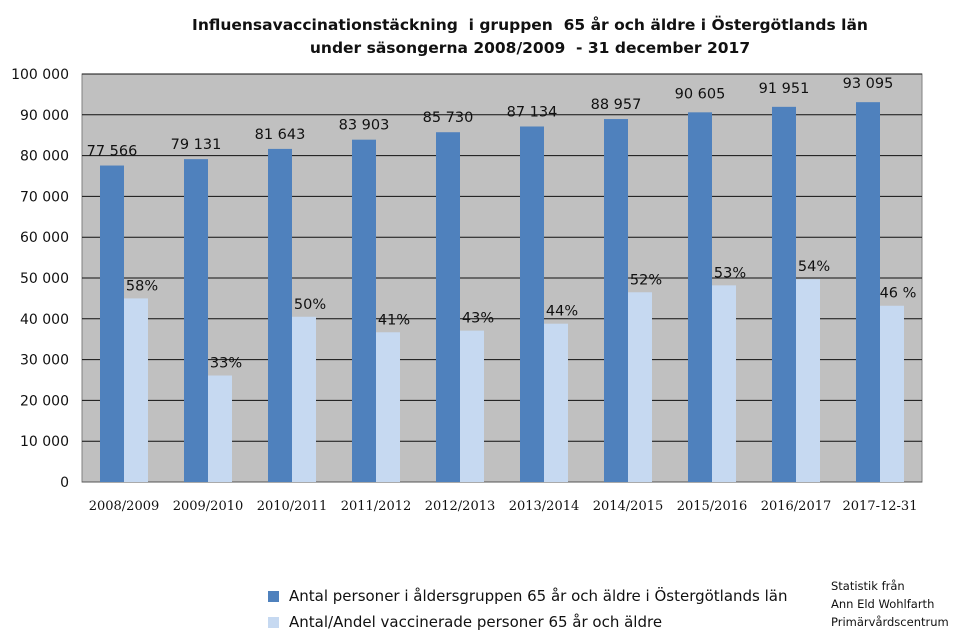 Image resolution: width=973 pixels, height=637 pixels. Describe the element at coordinates (226, 364) in the screenshot. I see `data-label-vaccinated: 33%` at that location.